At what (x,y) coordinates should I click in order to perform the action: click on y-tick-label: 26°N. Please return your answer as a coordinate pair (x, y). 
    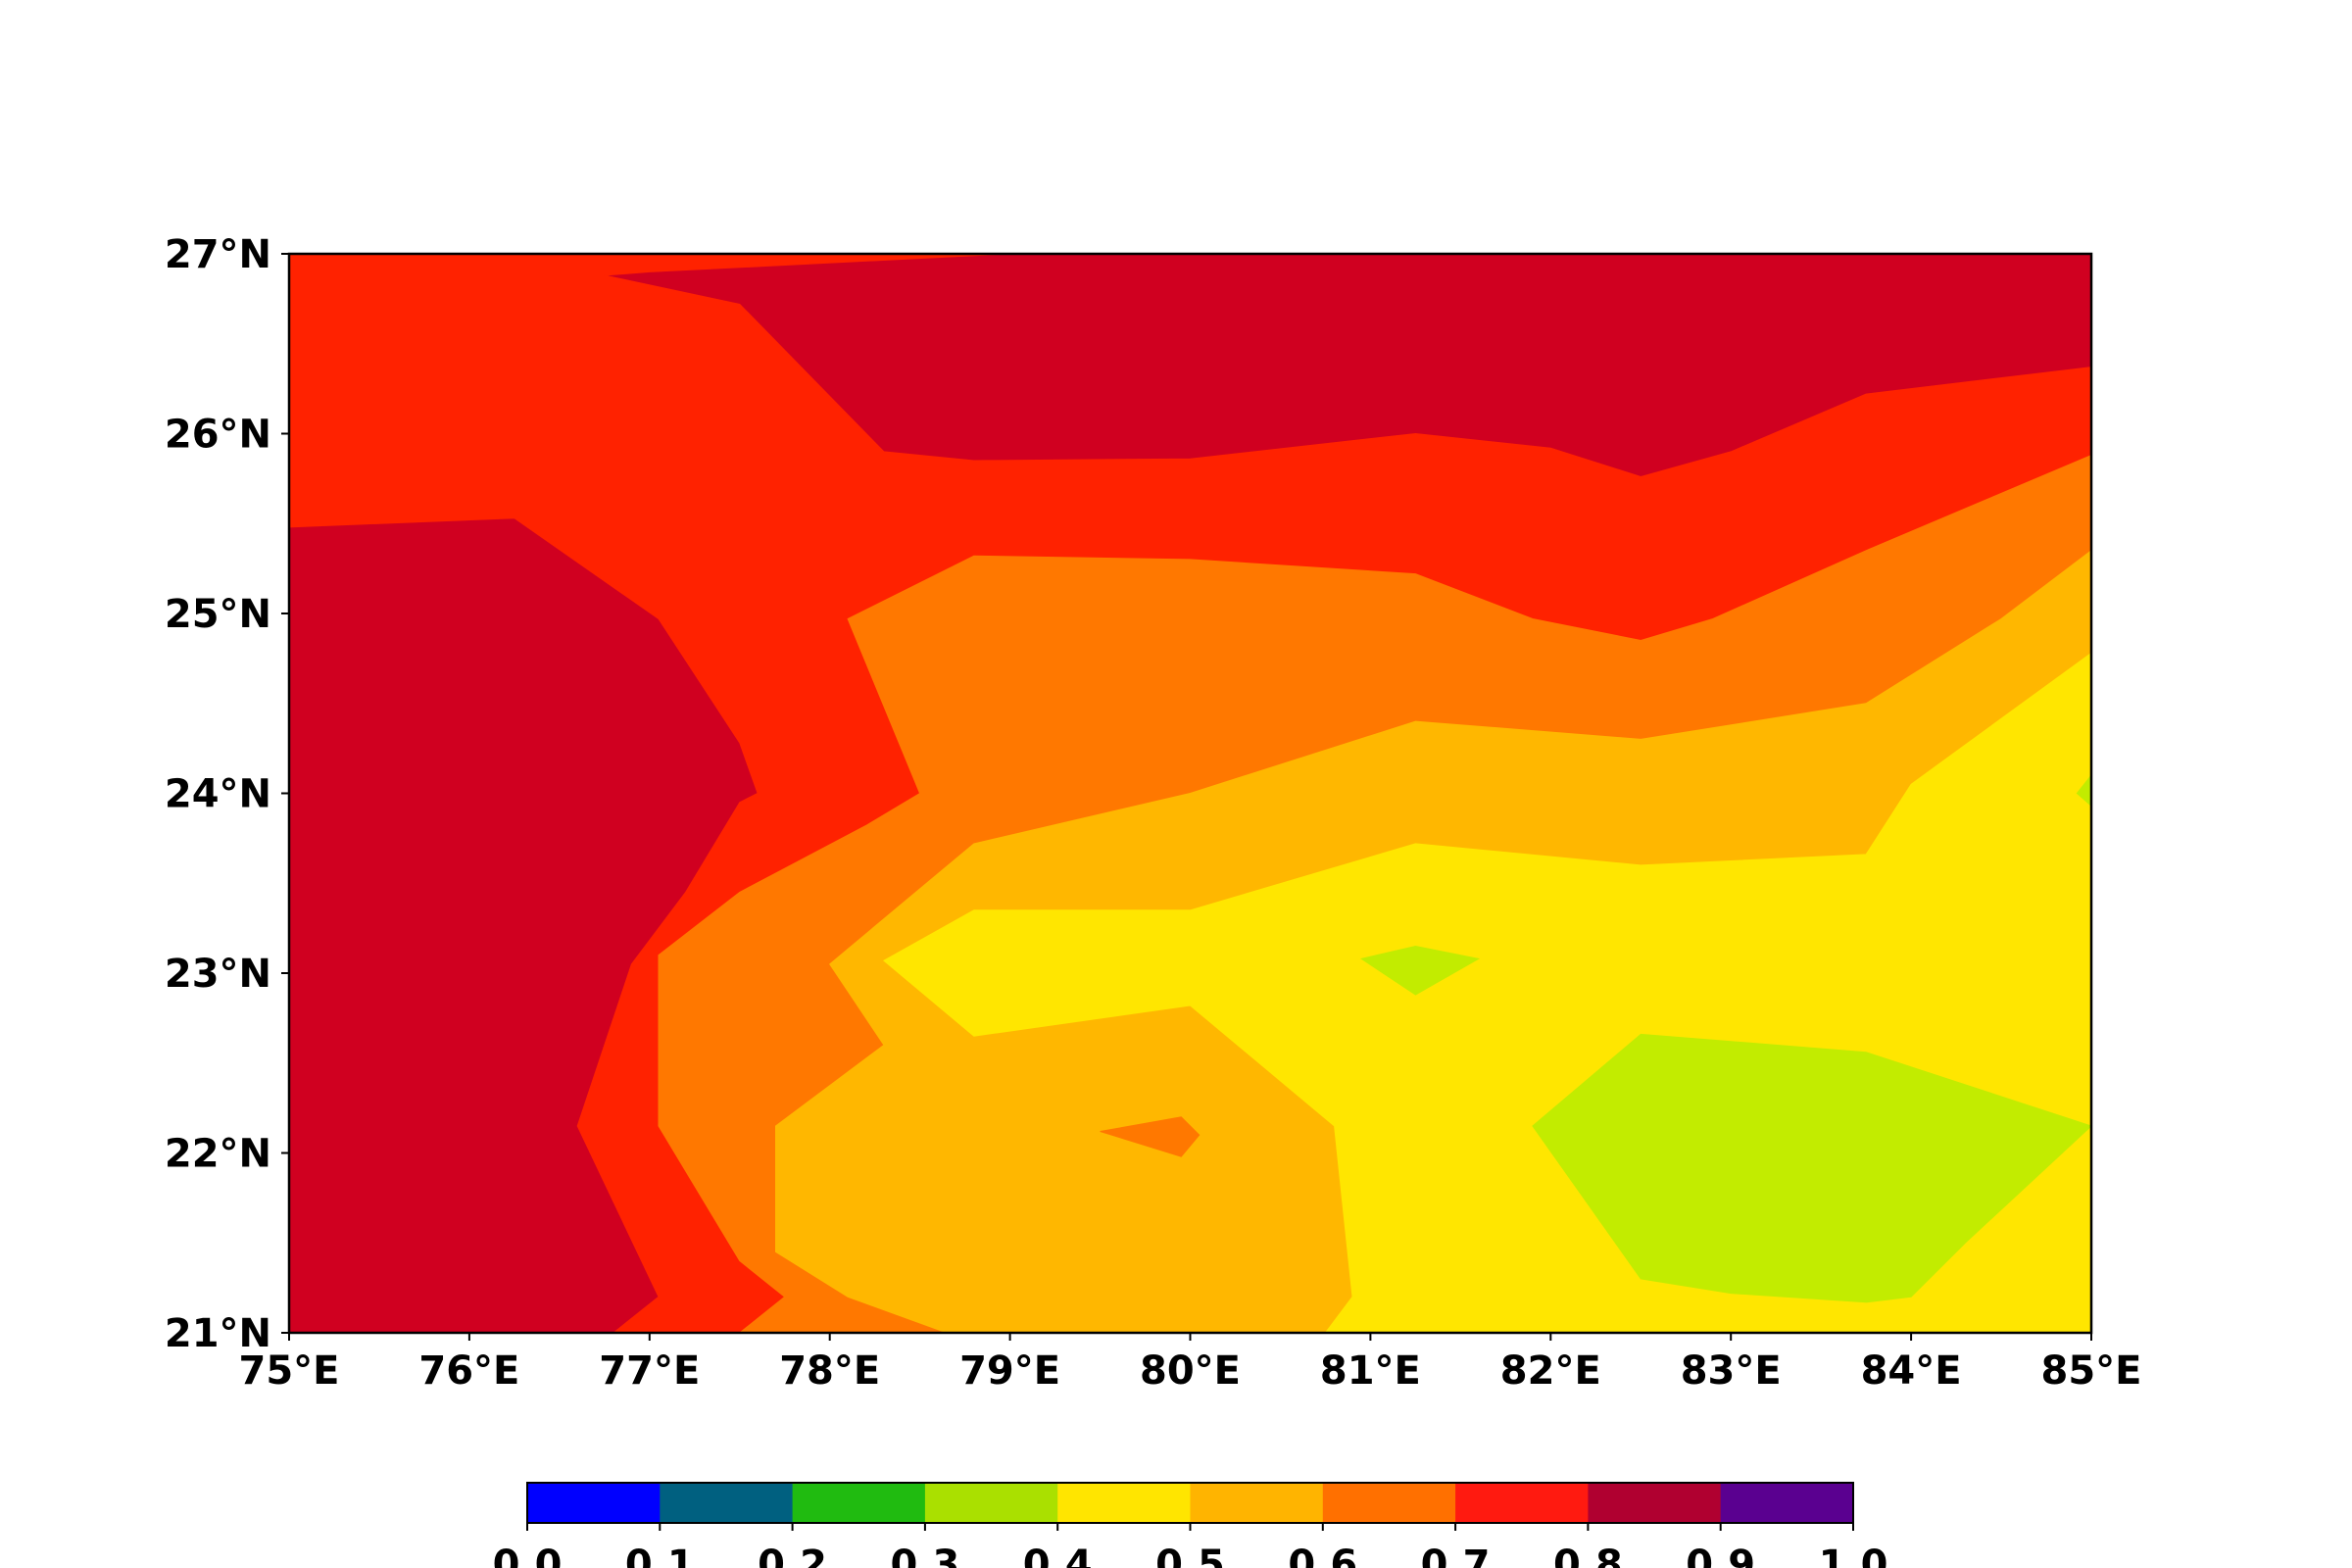
    Looking at the image, I should click on (218, 435).